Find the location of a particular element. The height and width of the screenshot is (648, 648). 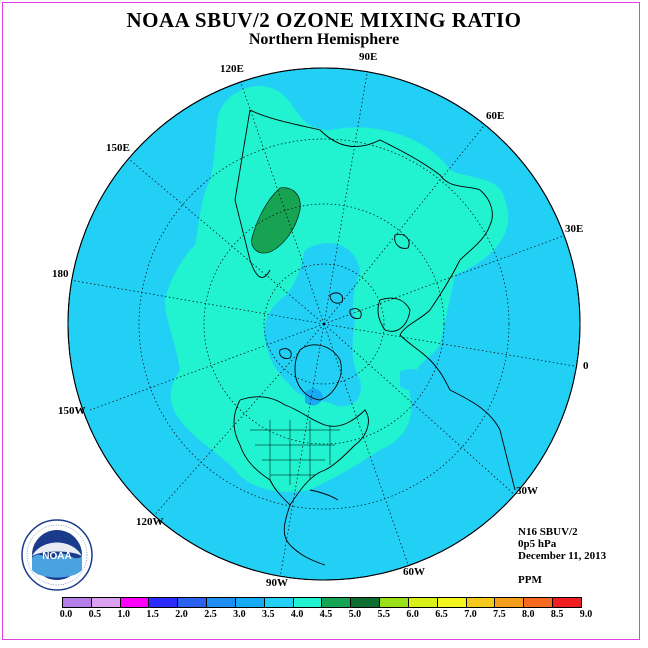

instrument-label: N16 SBUV/2 is located at coordinates (548, 532).